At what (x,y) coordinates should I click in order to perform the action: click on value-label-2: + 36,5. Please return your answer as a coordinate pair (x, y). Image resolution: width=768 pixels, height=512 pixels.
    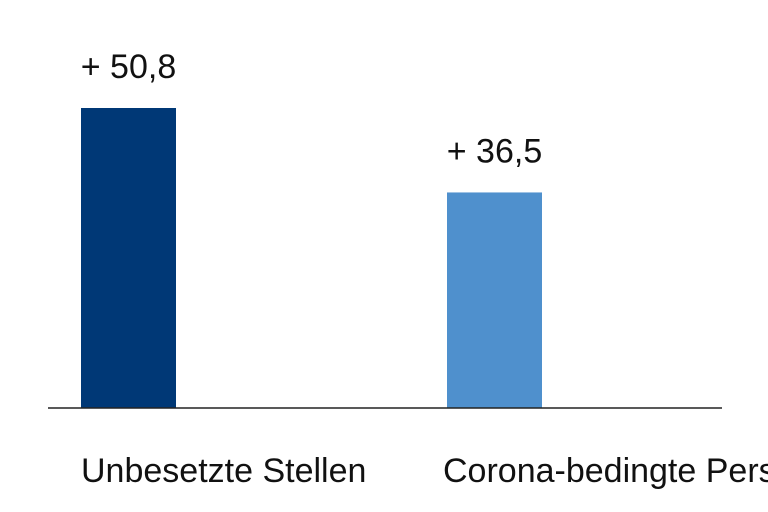
    Looking at the image, I should click on (494, 151).